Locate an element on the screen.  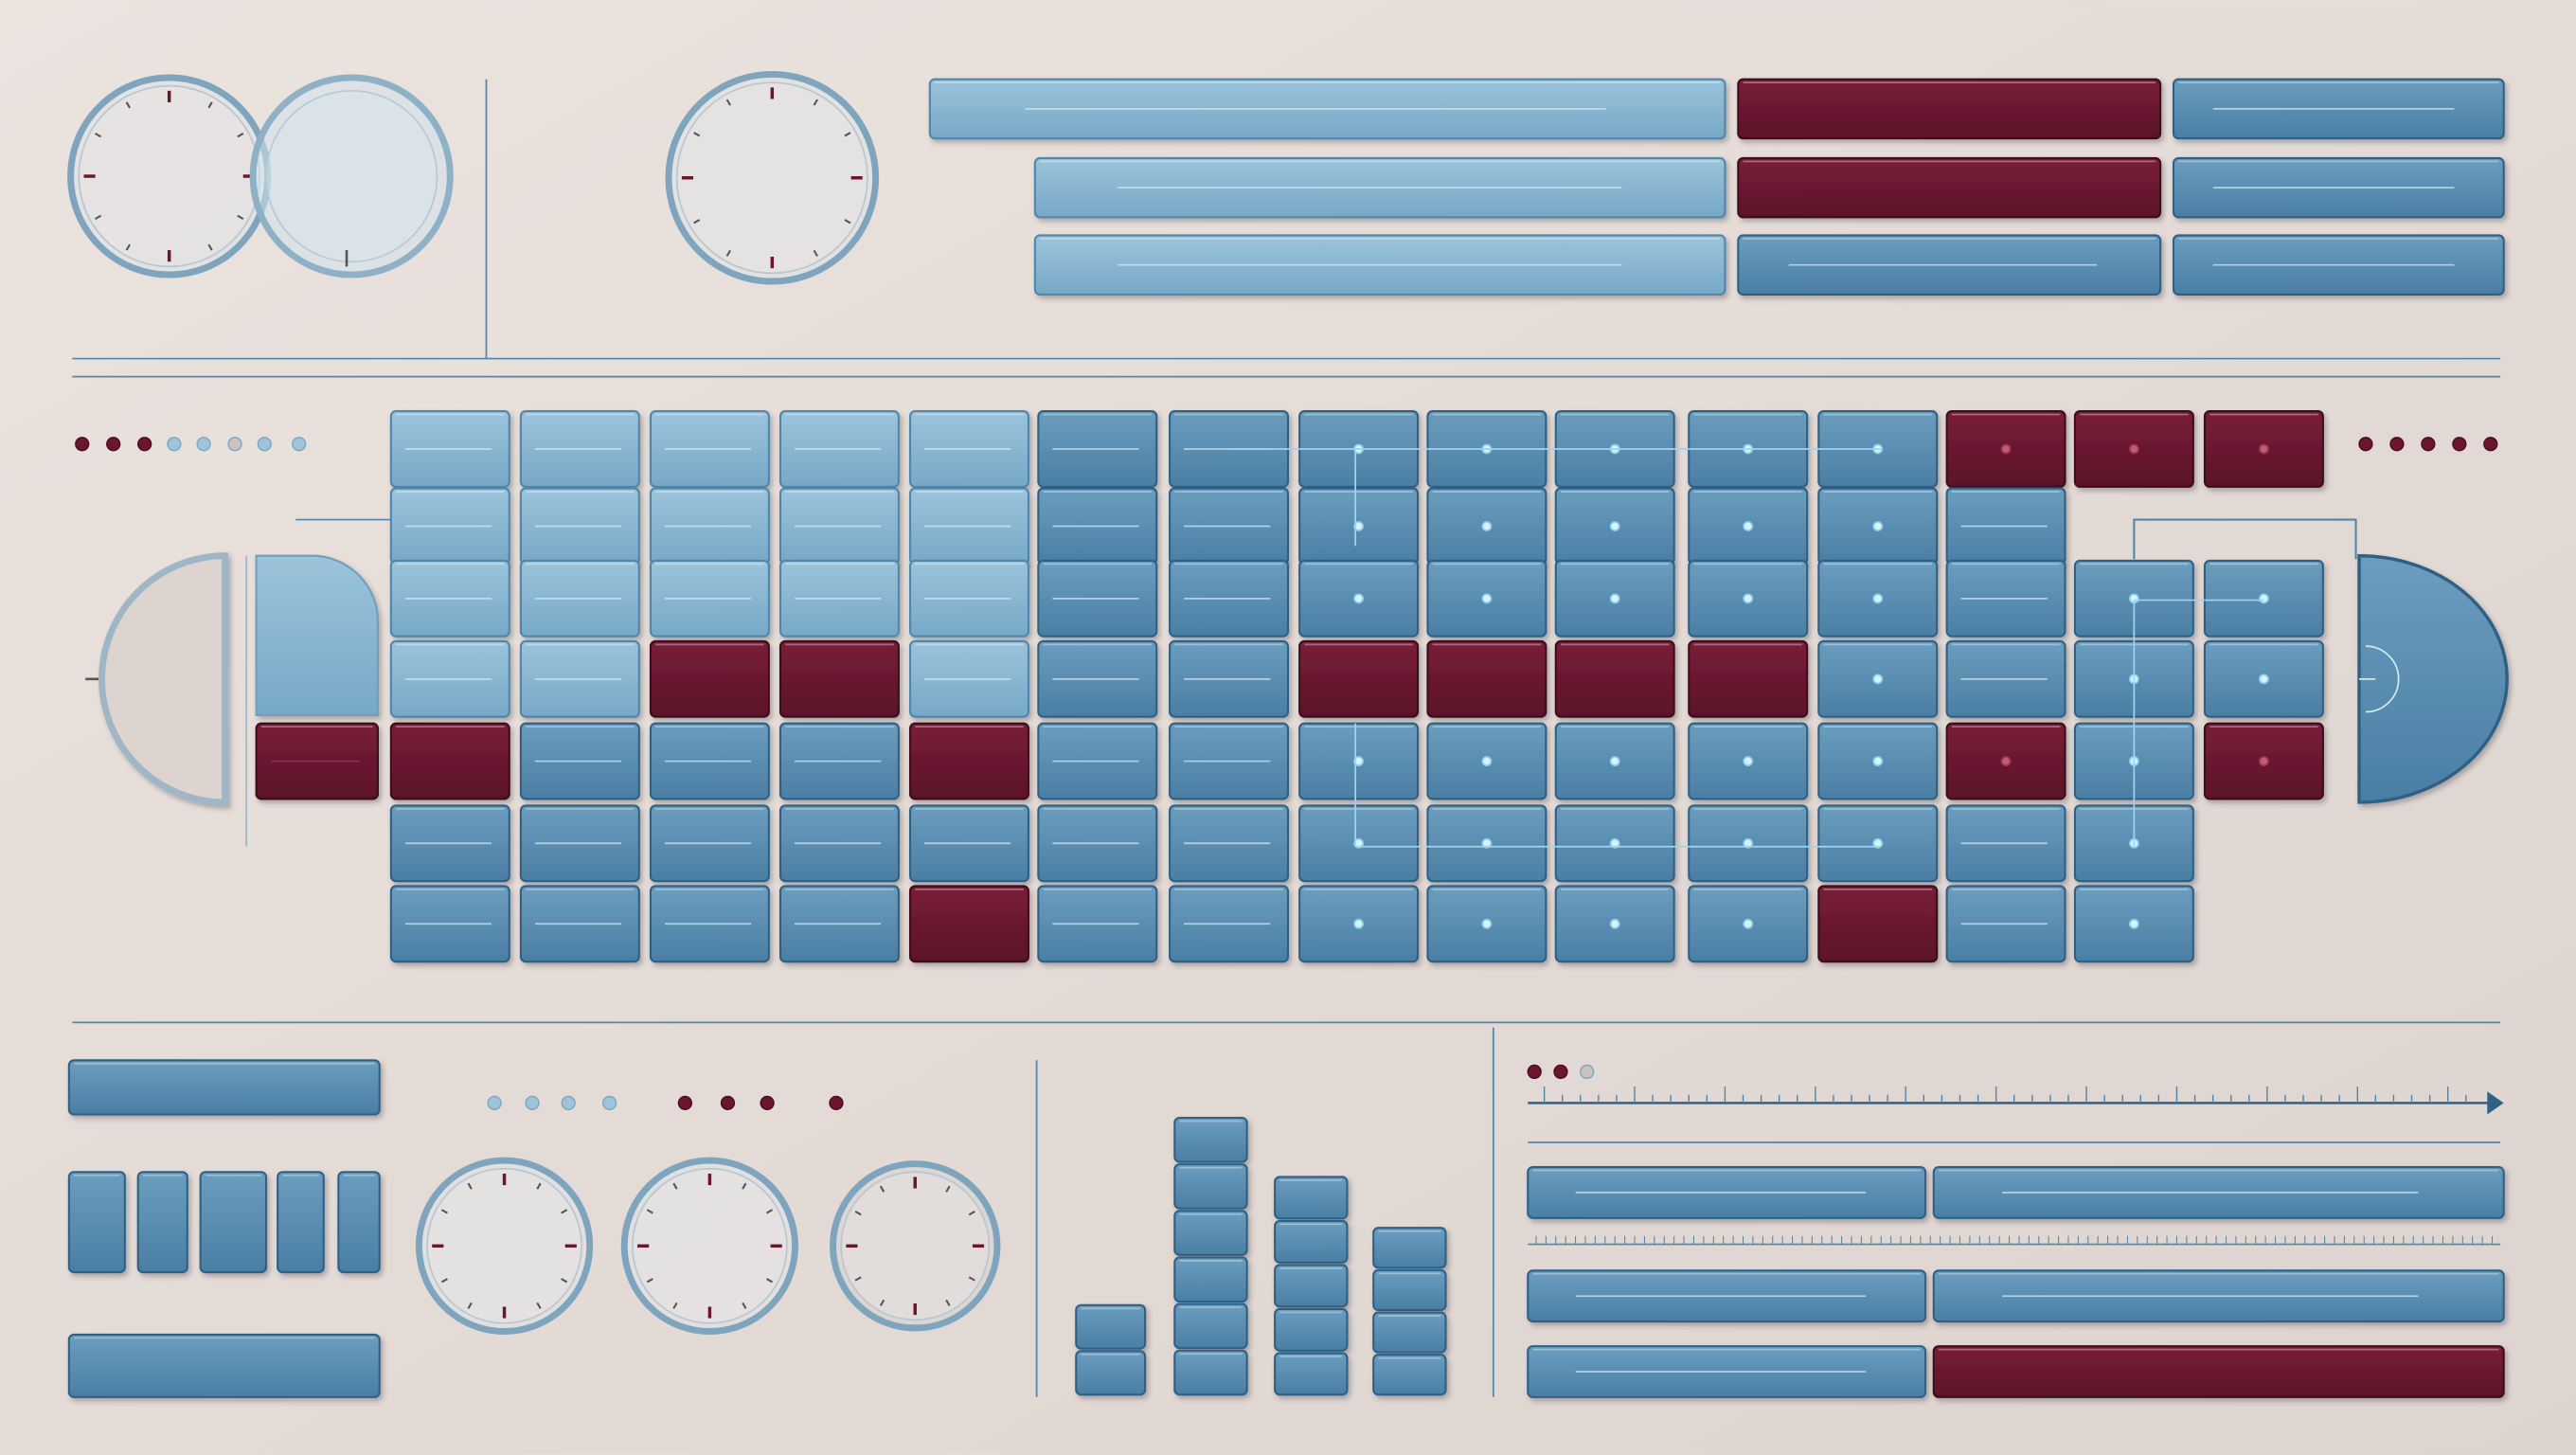
glass-dial is located at coordinates (351, 176).